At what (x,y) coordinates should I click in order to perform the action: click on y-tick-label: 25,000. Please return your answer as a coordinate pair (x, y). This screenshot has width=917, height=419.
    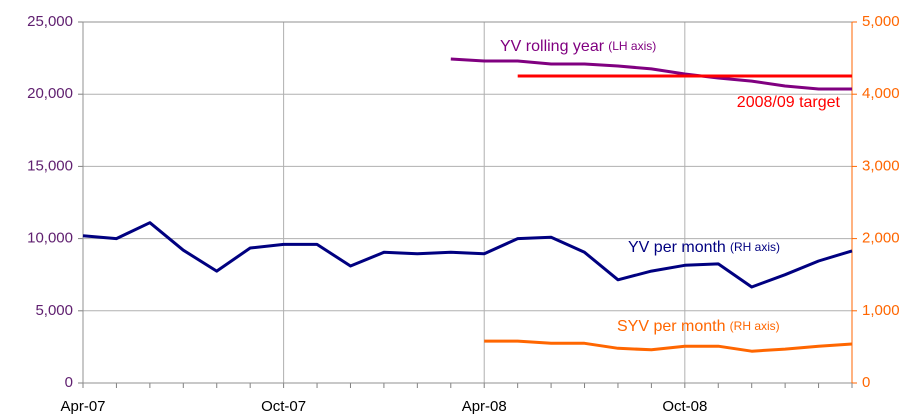
    Looking at the image, I should click on (50, 21).